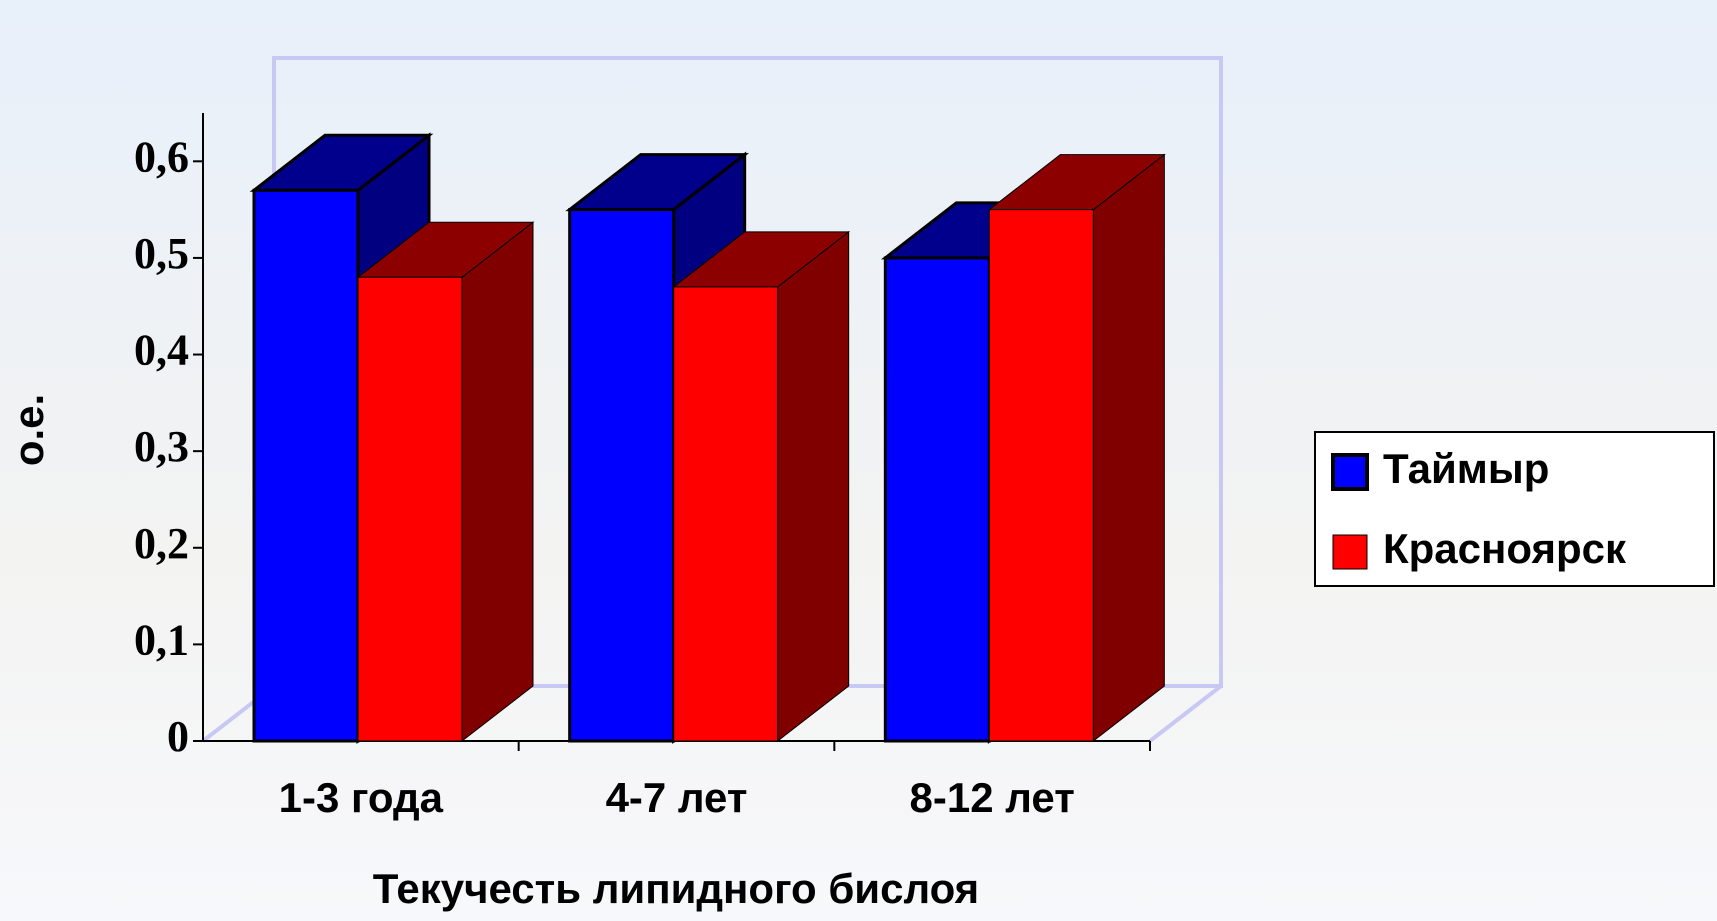 This screenshot has height=921, width=1717. Describe the element at coordinates (1185, 713) in the screenshot. I see `floor-edge` at that location.